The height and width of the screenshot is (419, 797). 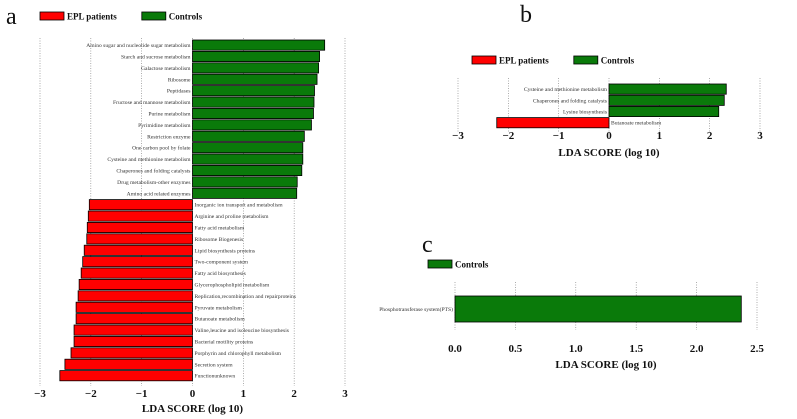 I want to click on category-label: Amino acid related enzymes, so click(x=159, y=194).